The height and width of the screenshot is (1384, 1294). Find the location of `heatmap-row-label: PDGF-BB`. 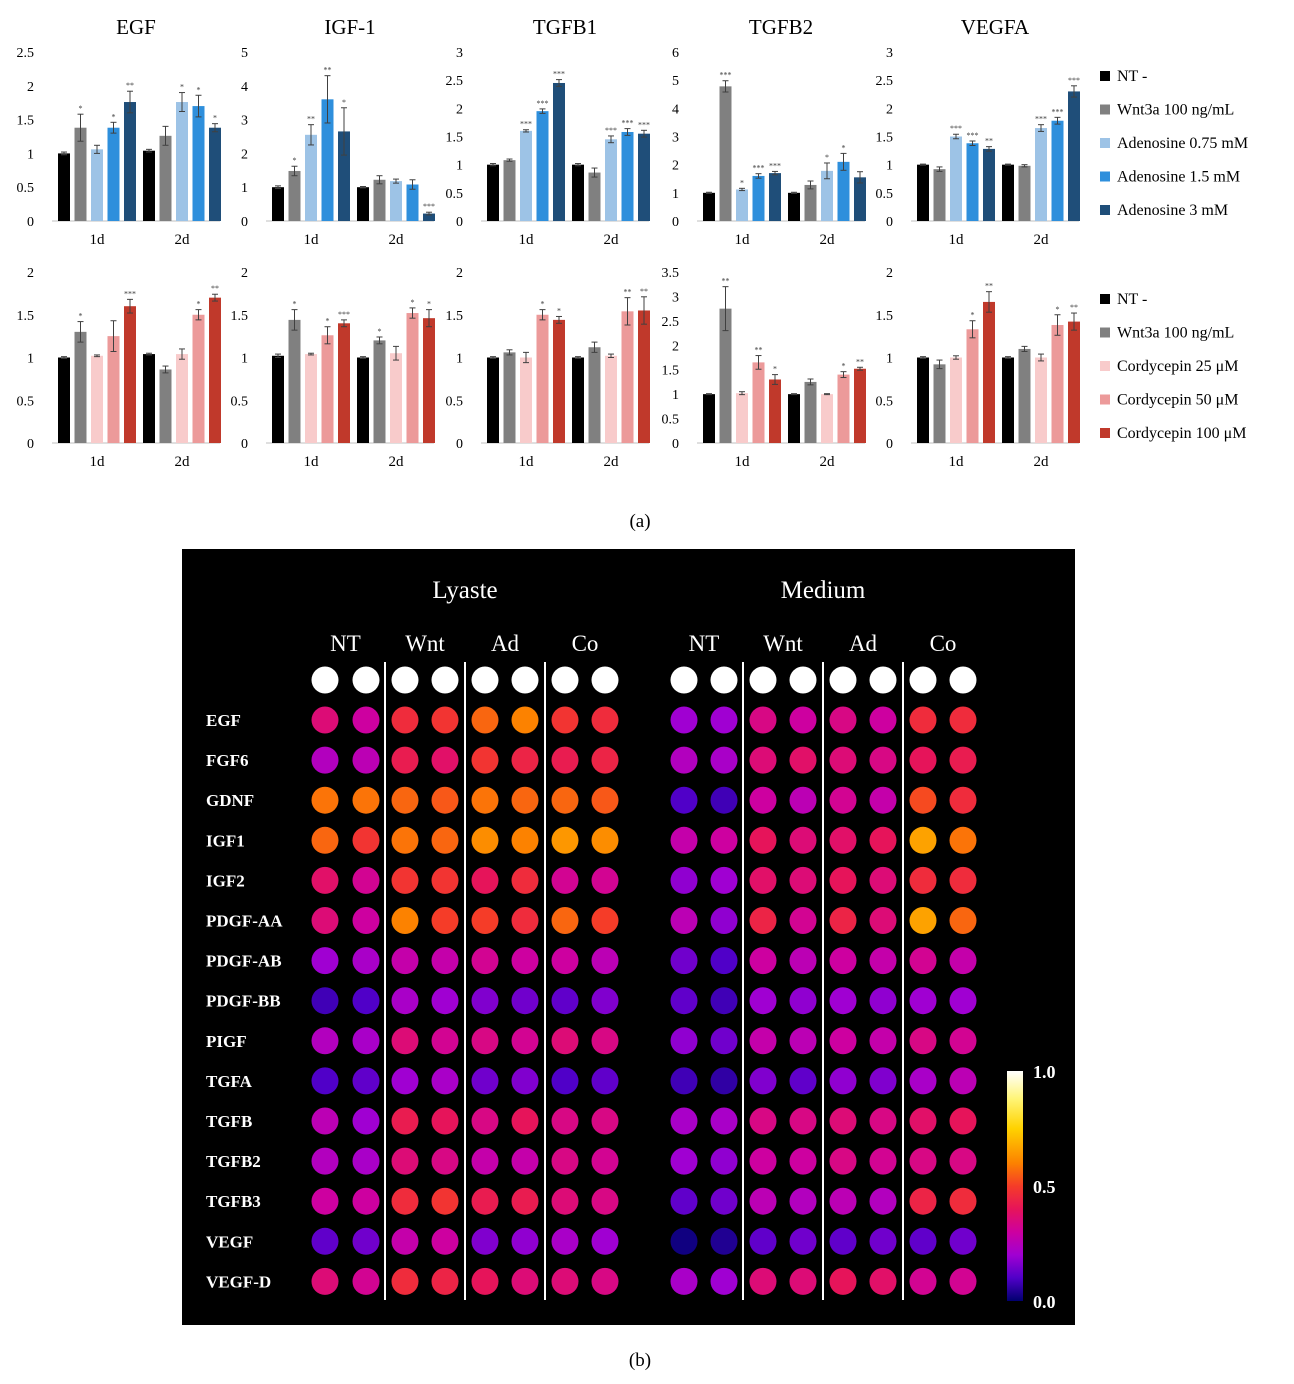

heatmap-row-label: PDGF-BB is located at coordinates (243, 1001).